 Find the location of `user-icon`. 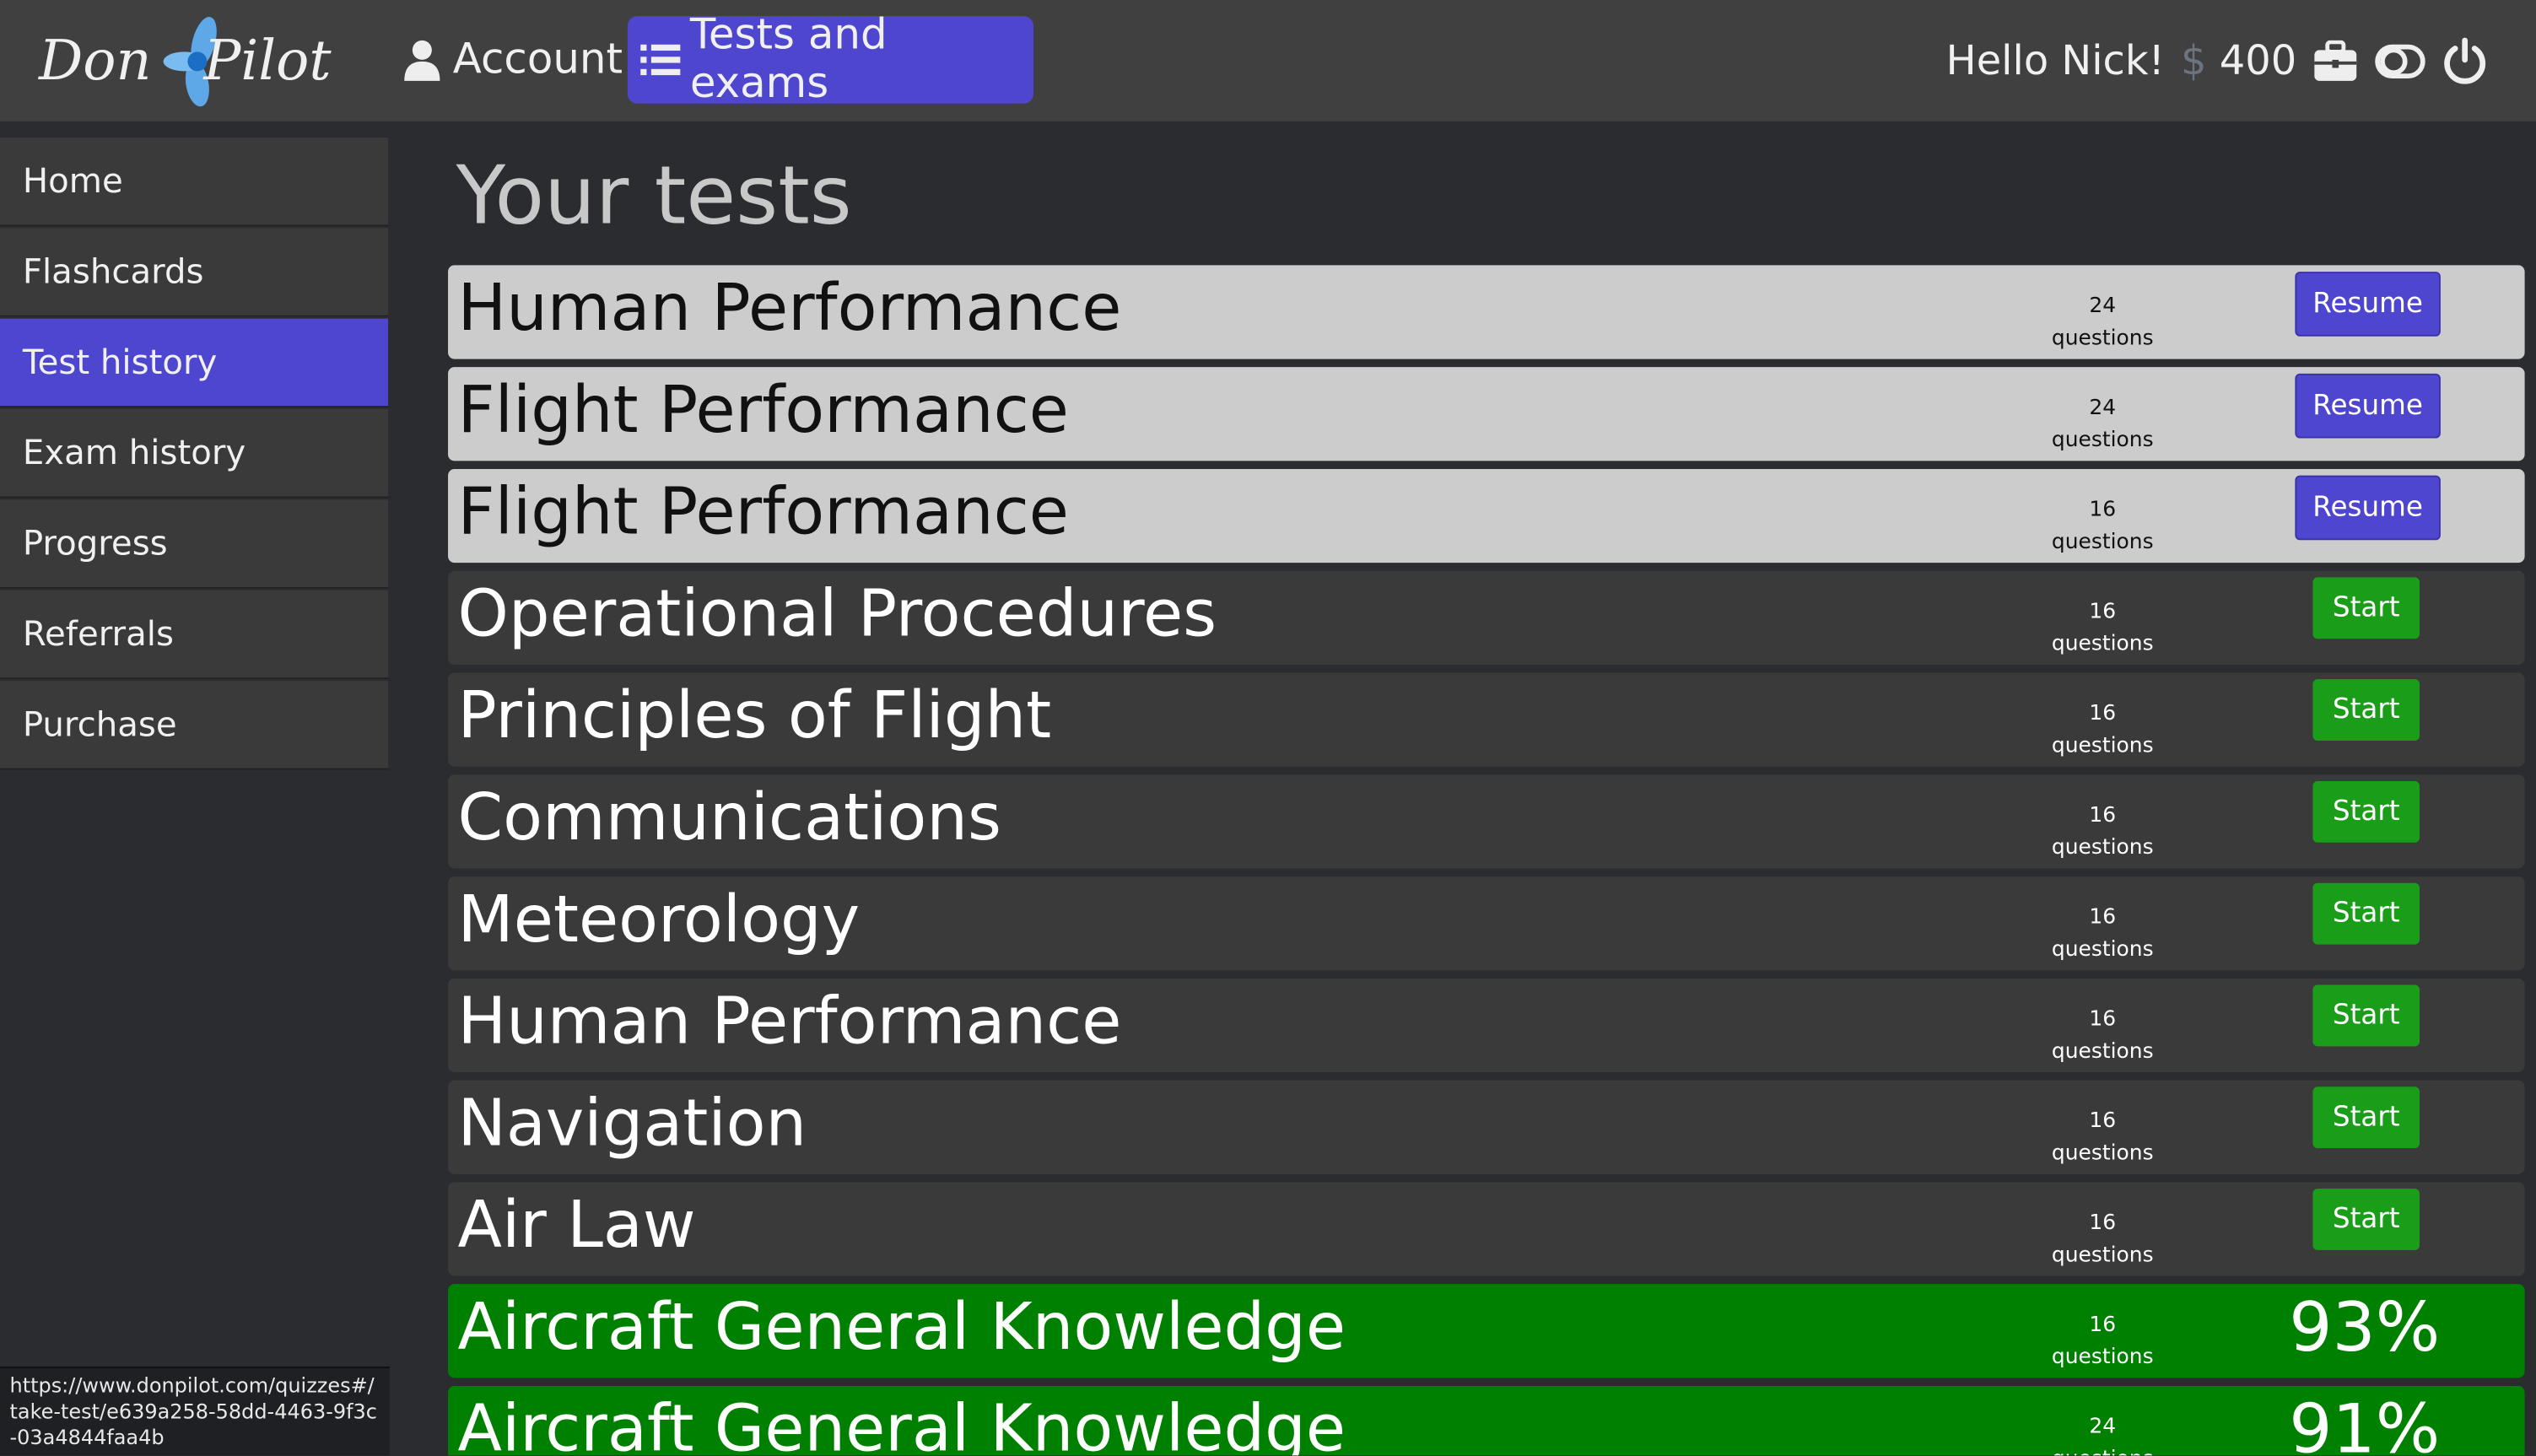

user-icon is located at coordinates (422, 60).